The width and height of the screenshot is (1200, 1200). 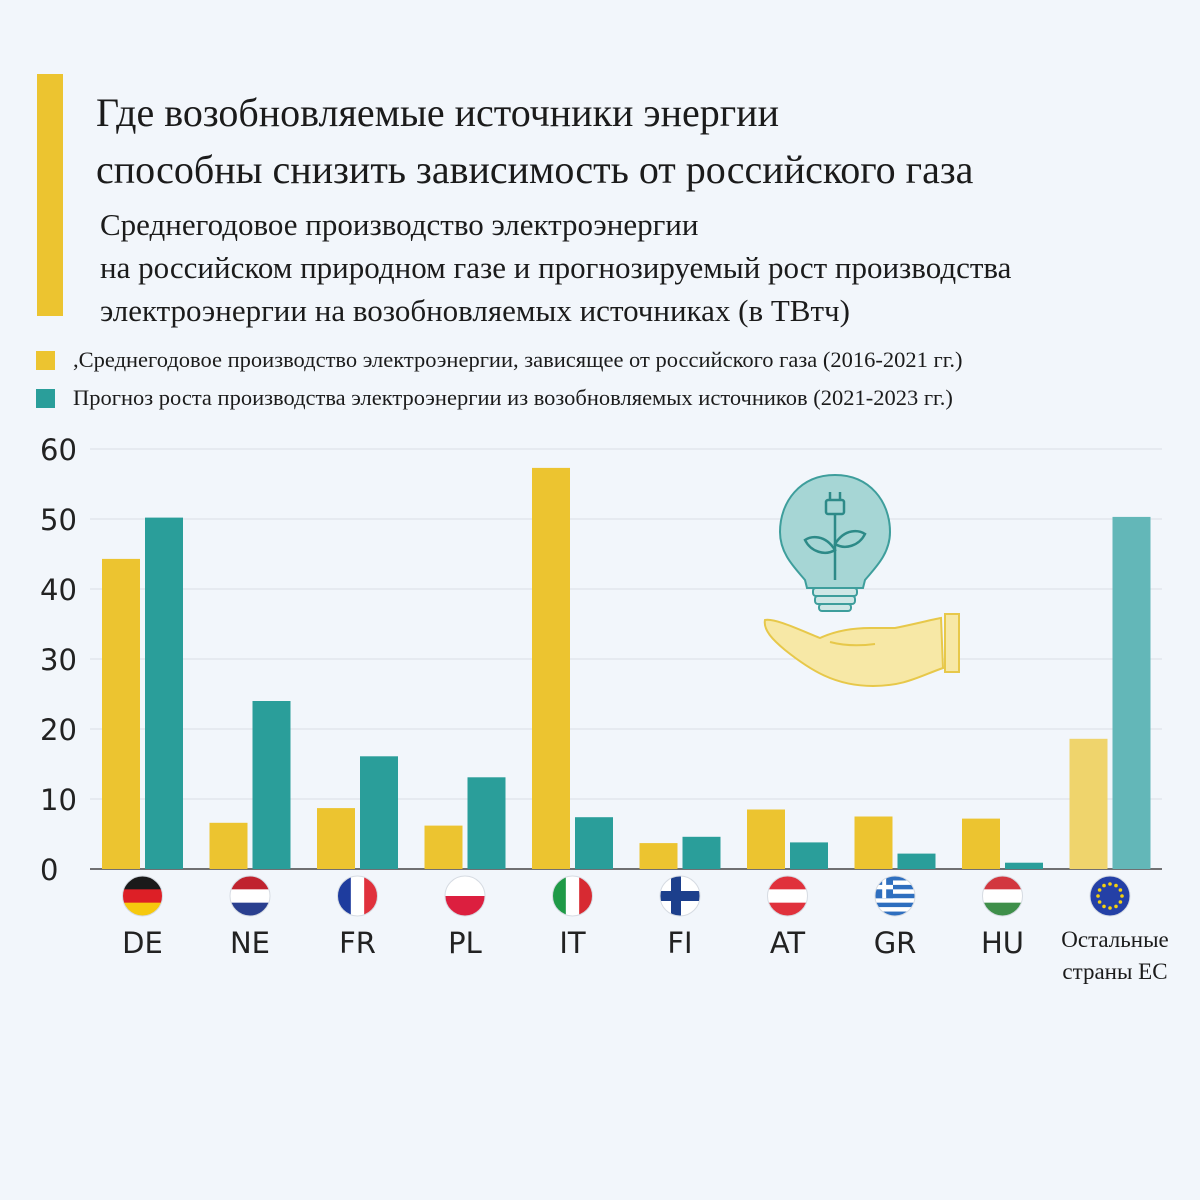 What do you see at coordinates (142, 943) in the screenshot?
I see `category-label-de: DE` at bounding box center [142, 943].